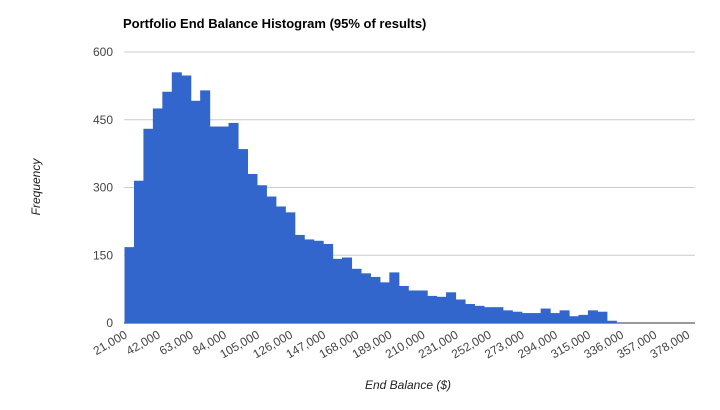 Image resolution: width=720 pixels, height=410 pixels. I want to click on x-axis-label: End Balance ($), so click(408, 385).